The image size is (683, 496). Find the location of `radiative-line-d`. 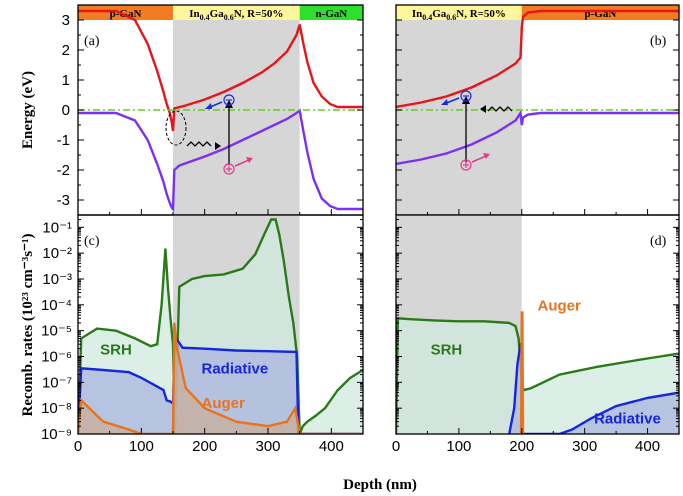

radiative-line-d is located at coordinates (593, 388).